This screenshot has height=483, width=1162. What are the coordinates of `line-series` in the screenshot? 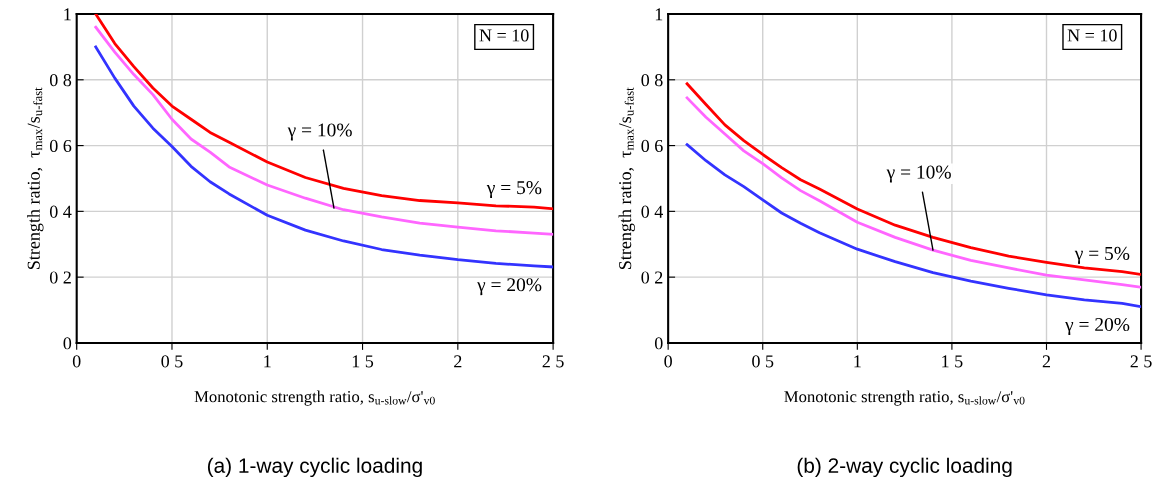 It's located at (913, 226).